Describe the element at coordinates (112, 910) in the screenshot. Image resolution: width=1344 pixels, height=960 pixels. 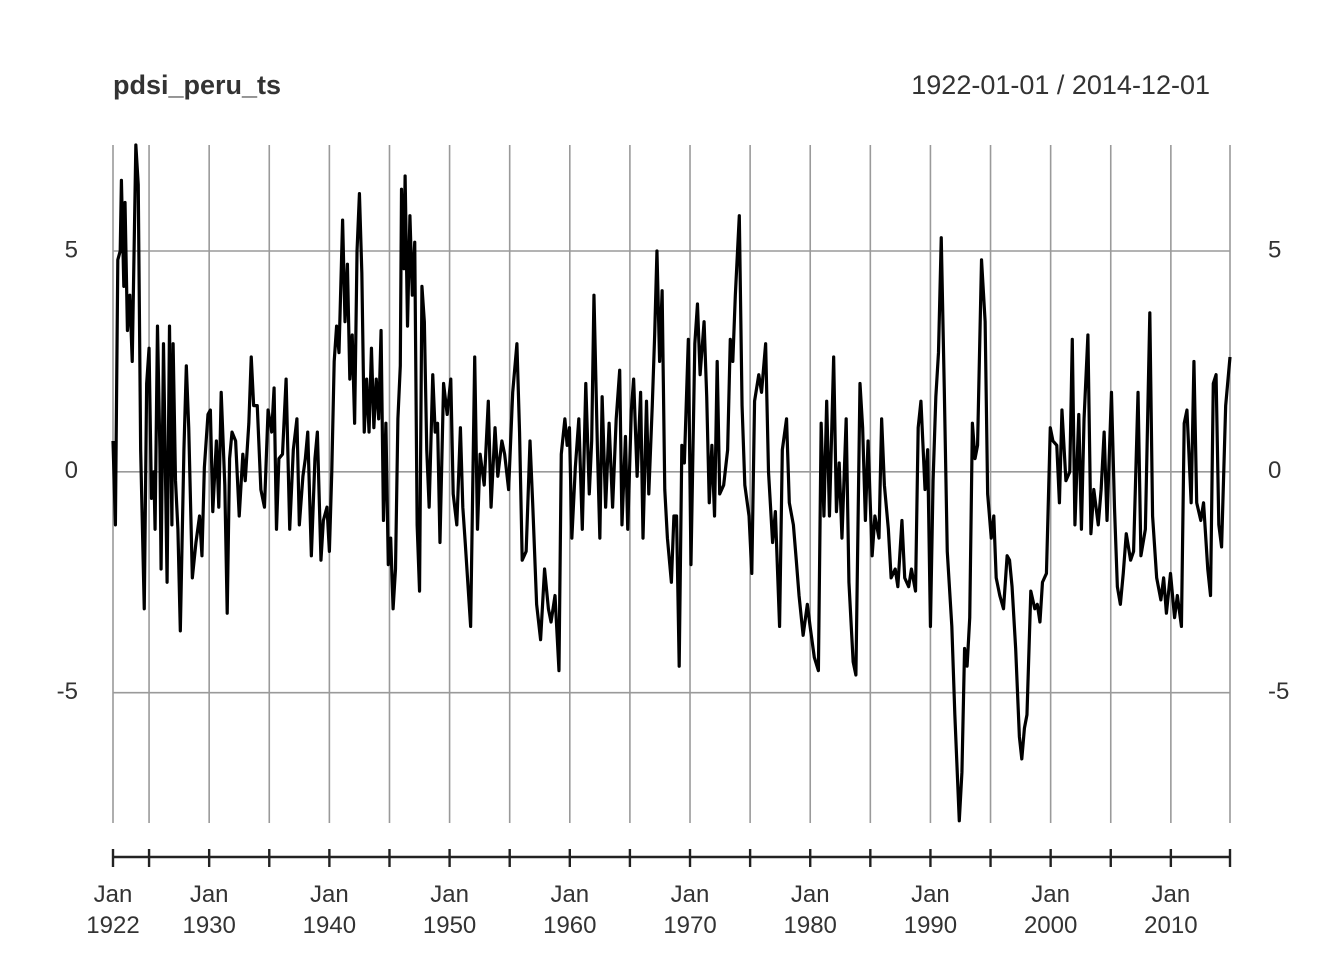
I see `x-tick-label: Jan 1922` at that location.